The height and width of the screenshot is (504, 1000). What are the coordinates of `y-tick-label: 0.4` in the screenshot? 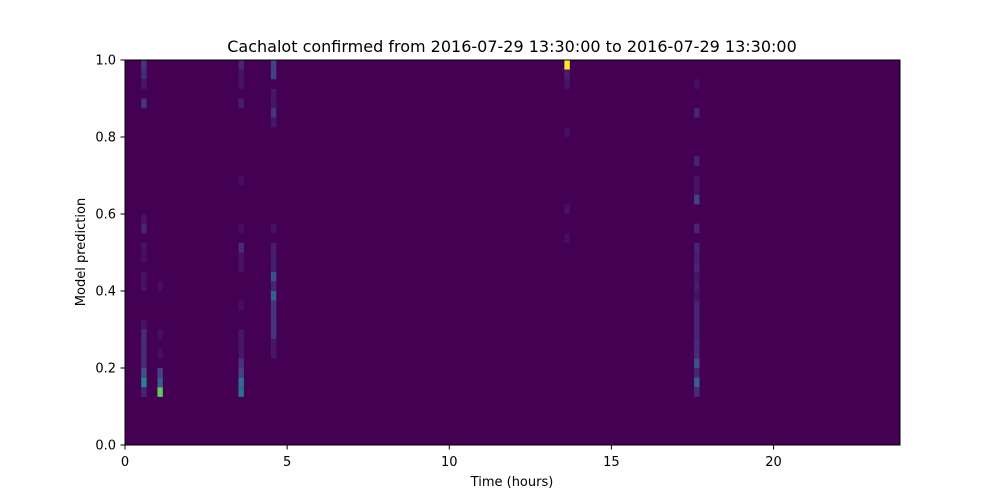 It's located at (105, 292).